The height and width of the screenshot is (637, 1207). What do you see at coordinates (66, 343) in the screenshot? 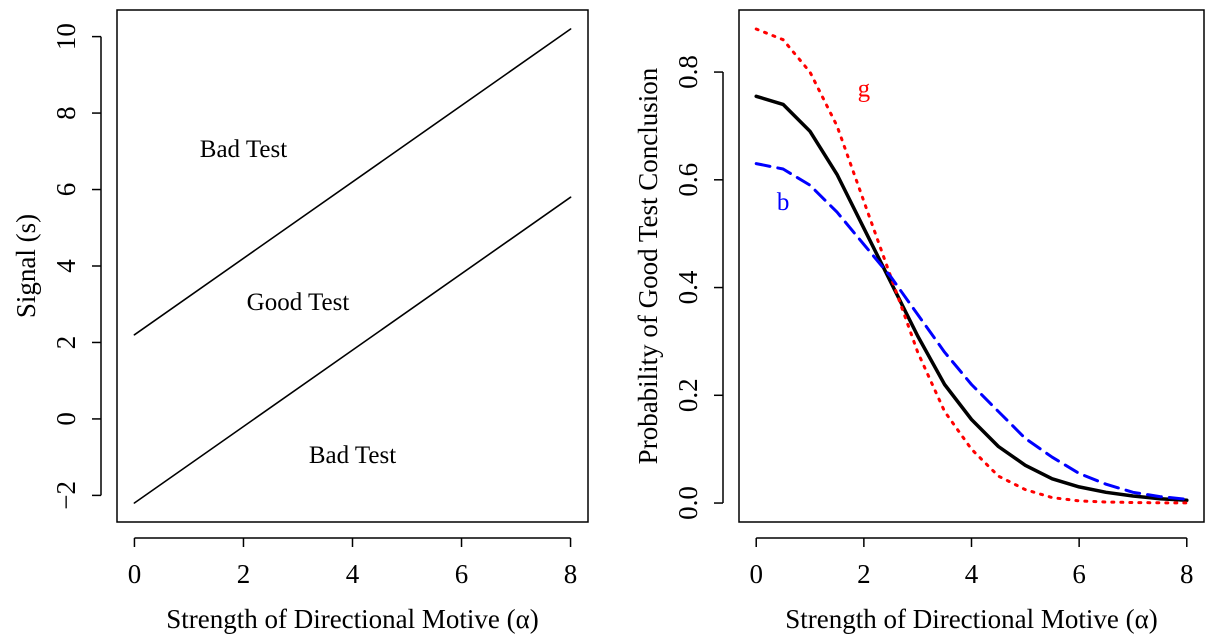
I see `y-tick-label: 2` at bounding box center [66, 343].